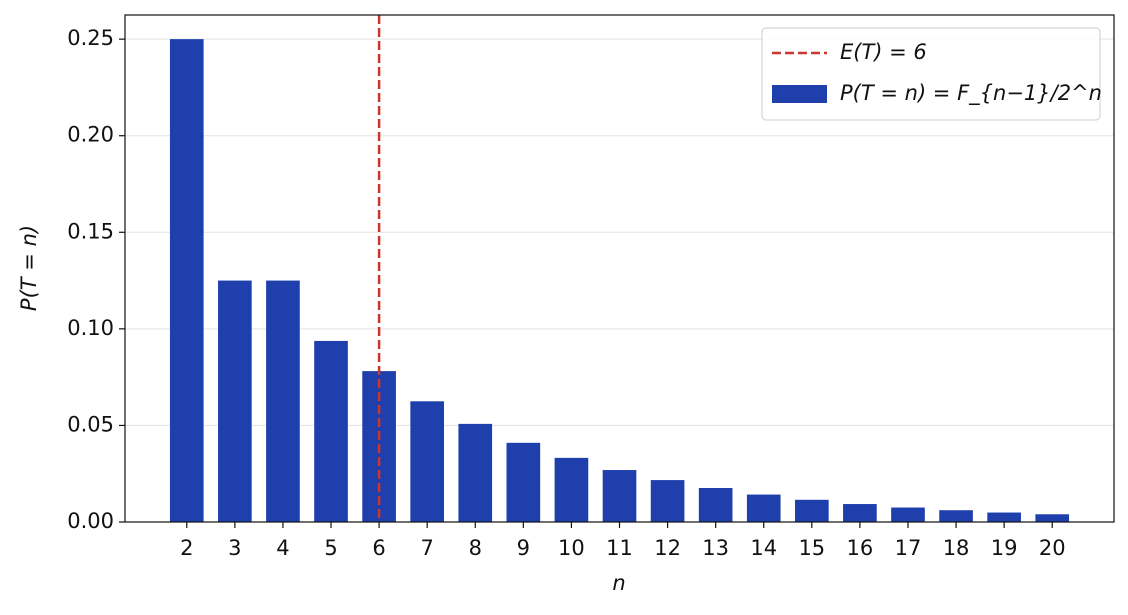  What do you see at coordinates (971, 93) in the screenshot?
I see `legend-label: P(T = n) = F_{n−1}/2^n` at bounding box center [971, 93].